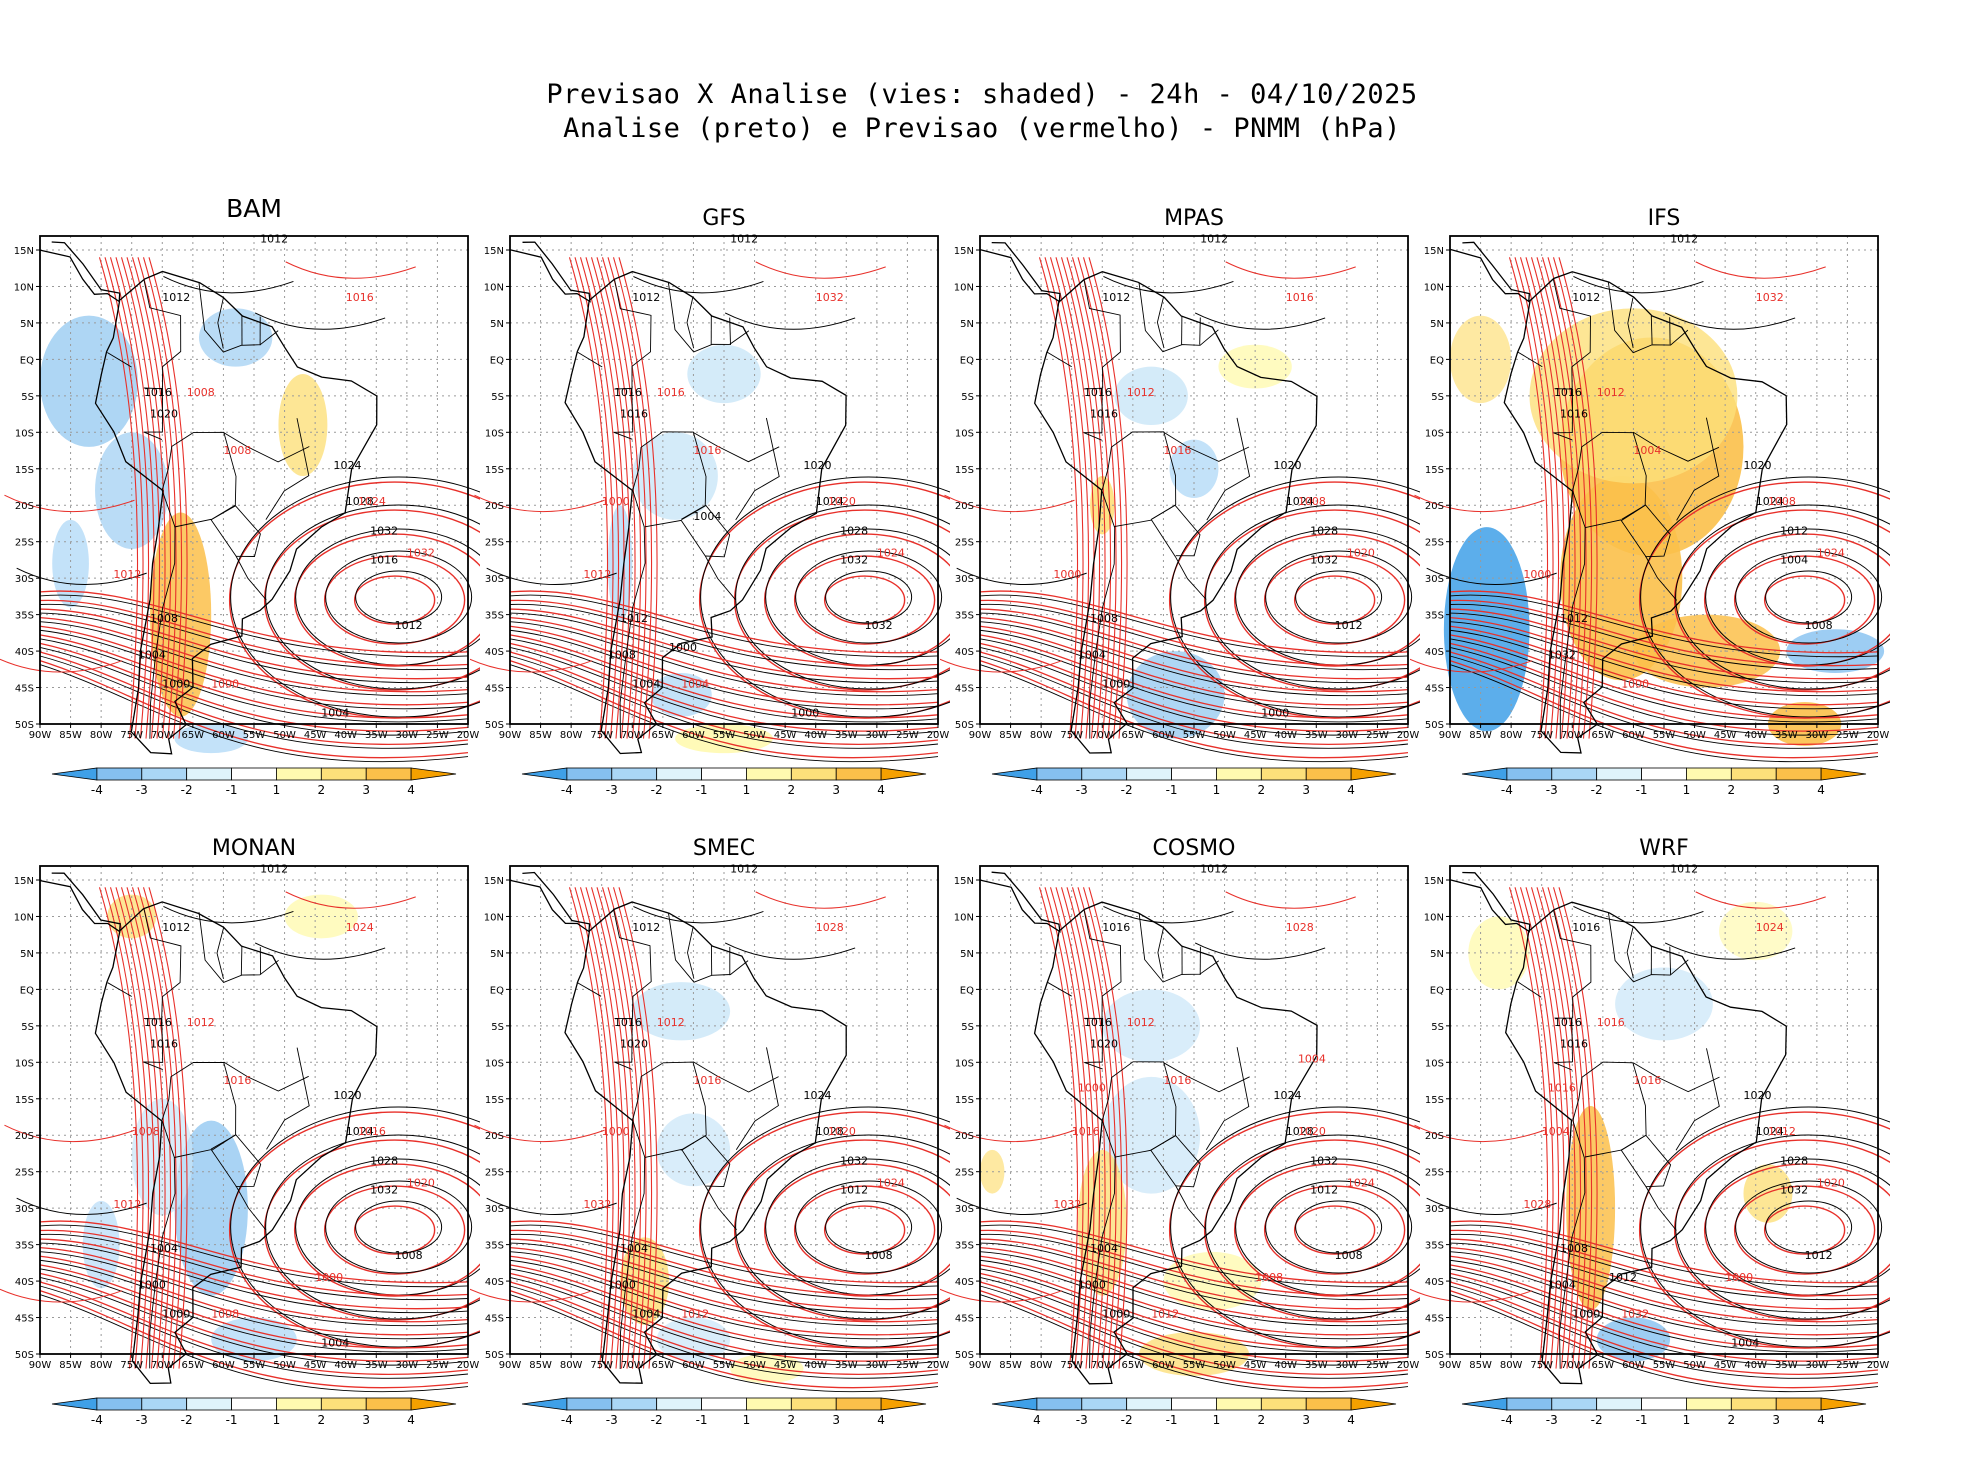 The height and width of the screenshot is (1460, 1964). I want to click on lon-tick-label: 60W, so click(693, 1365).